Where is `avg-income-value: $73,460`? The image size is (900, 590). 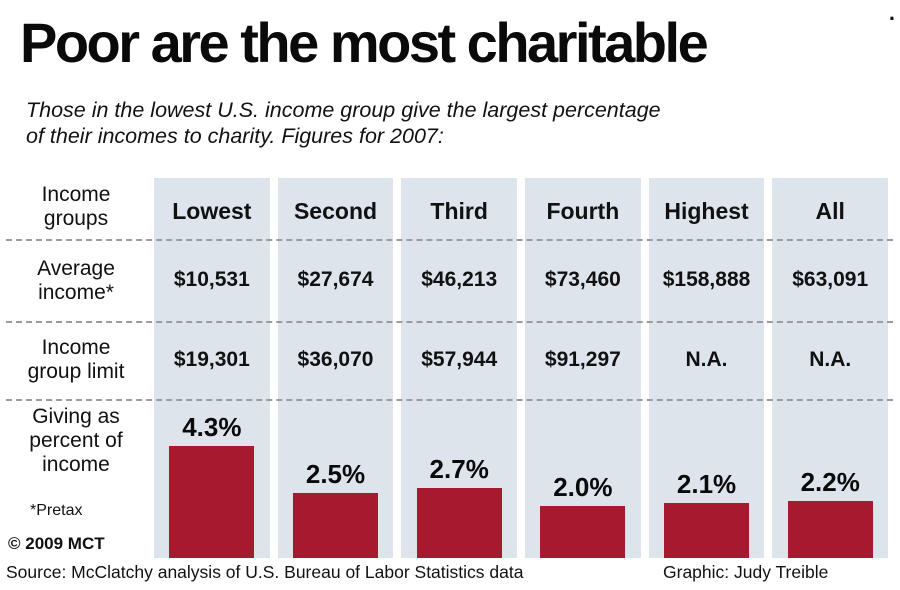 avg-income-value: $73,460 is located at coordinates (582, 279).